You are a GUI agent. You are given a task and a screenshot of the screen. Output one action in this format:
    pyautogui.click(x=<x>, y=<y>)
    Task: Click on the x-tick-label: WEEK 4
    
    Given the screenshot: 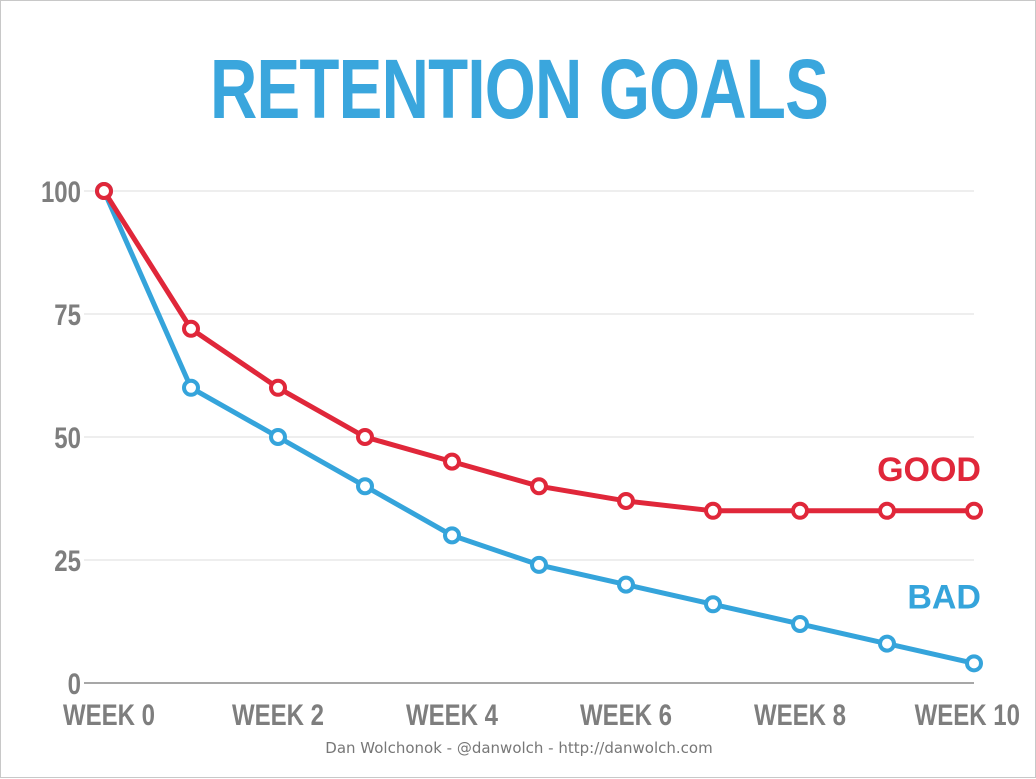 What is the action you would take?
    pyautogui.click(x=452, y=714)
    